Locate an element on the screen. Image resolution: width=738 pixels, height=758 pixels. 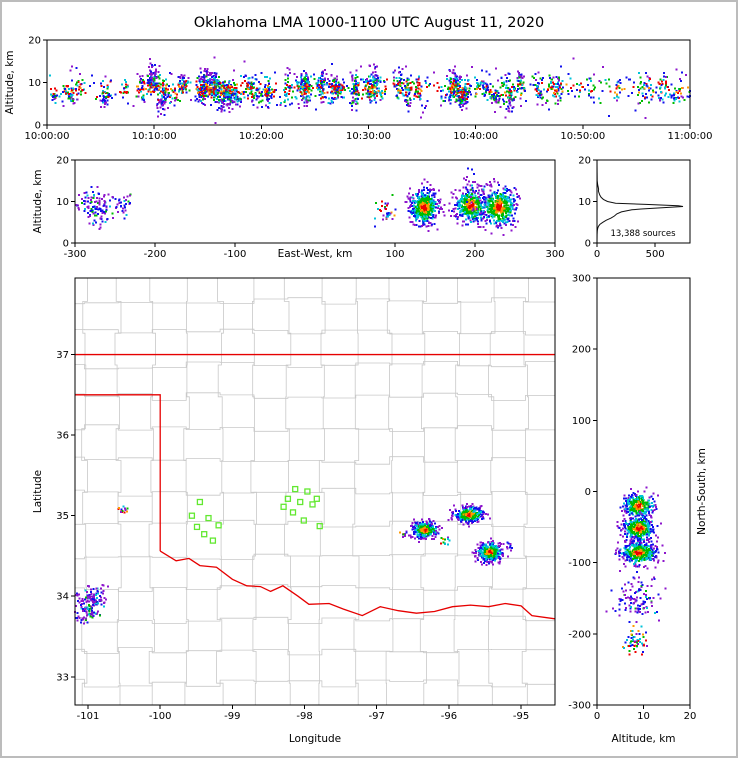
station-marker is located at coordinates (288, 498).